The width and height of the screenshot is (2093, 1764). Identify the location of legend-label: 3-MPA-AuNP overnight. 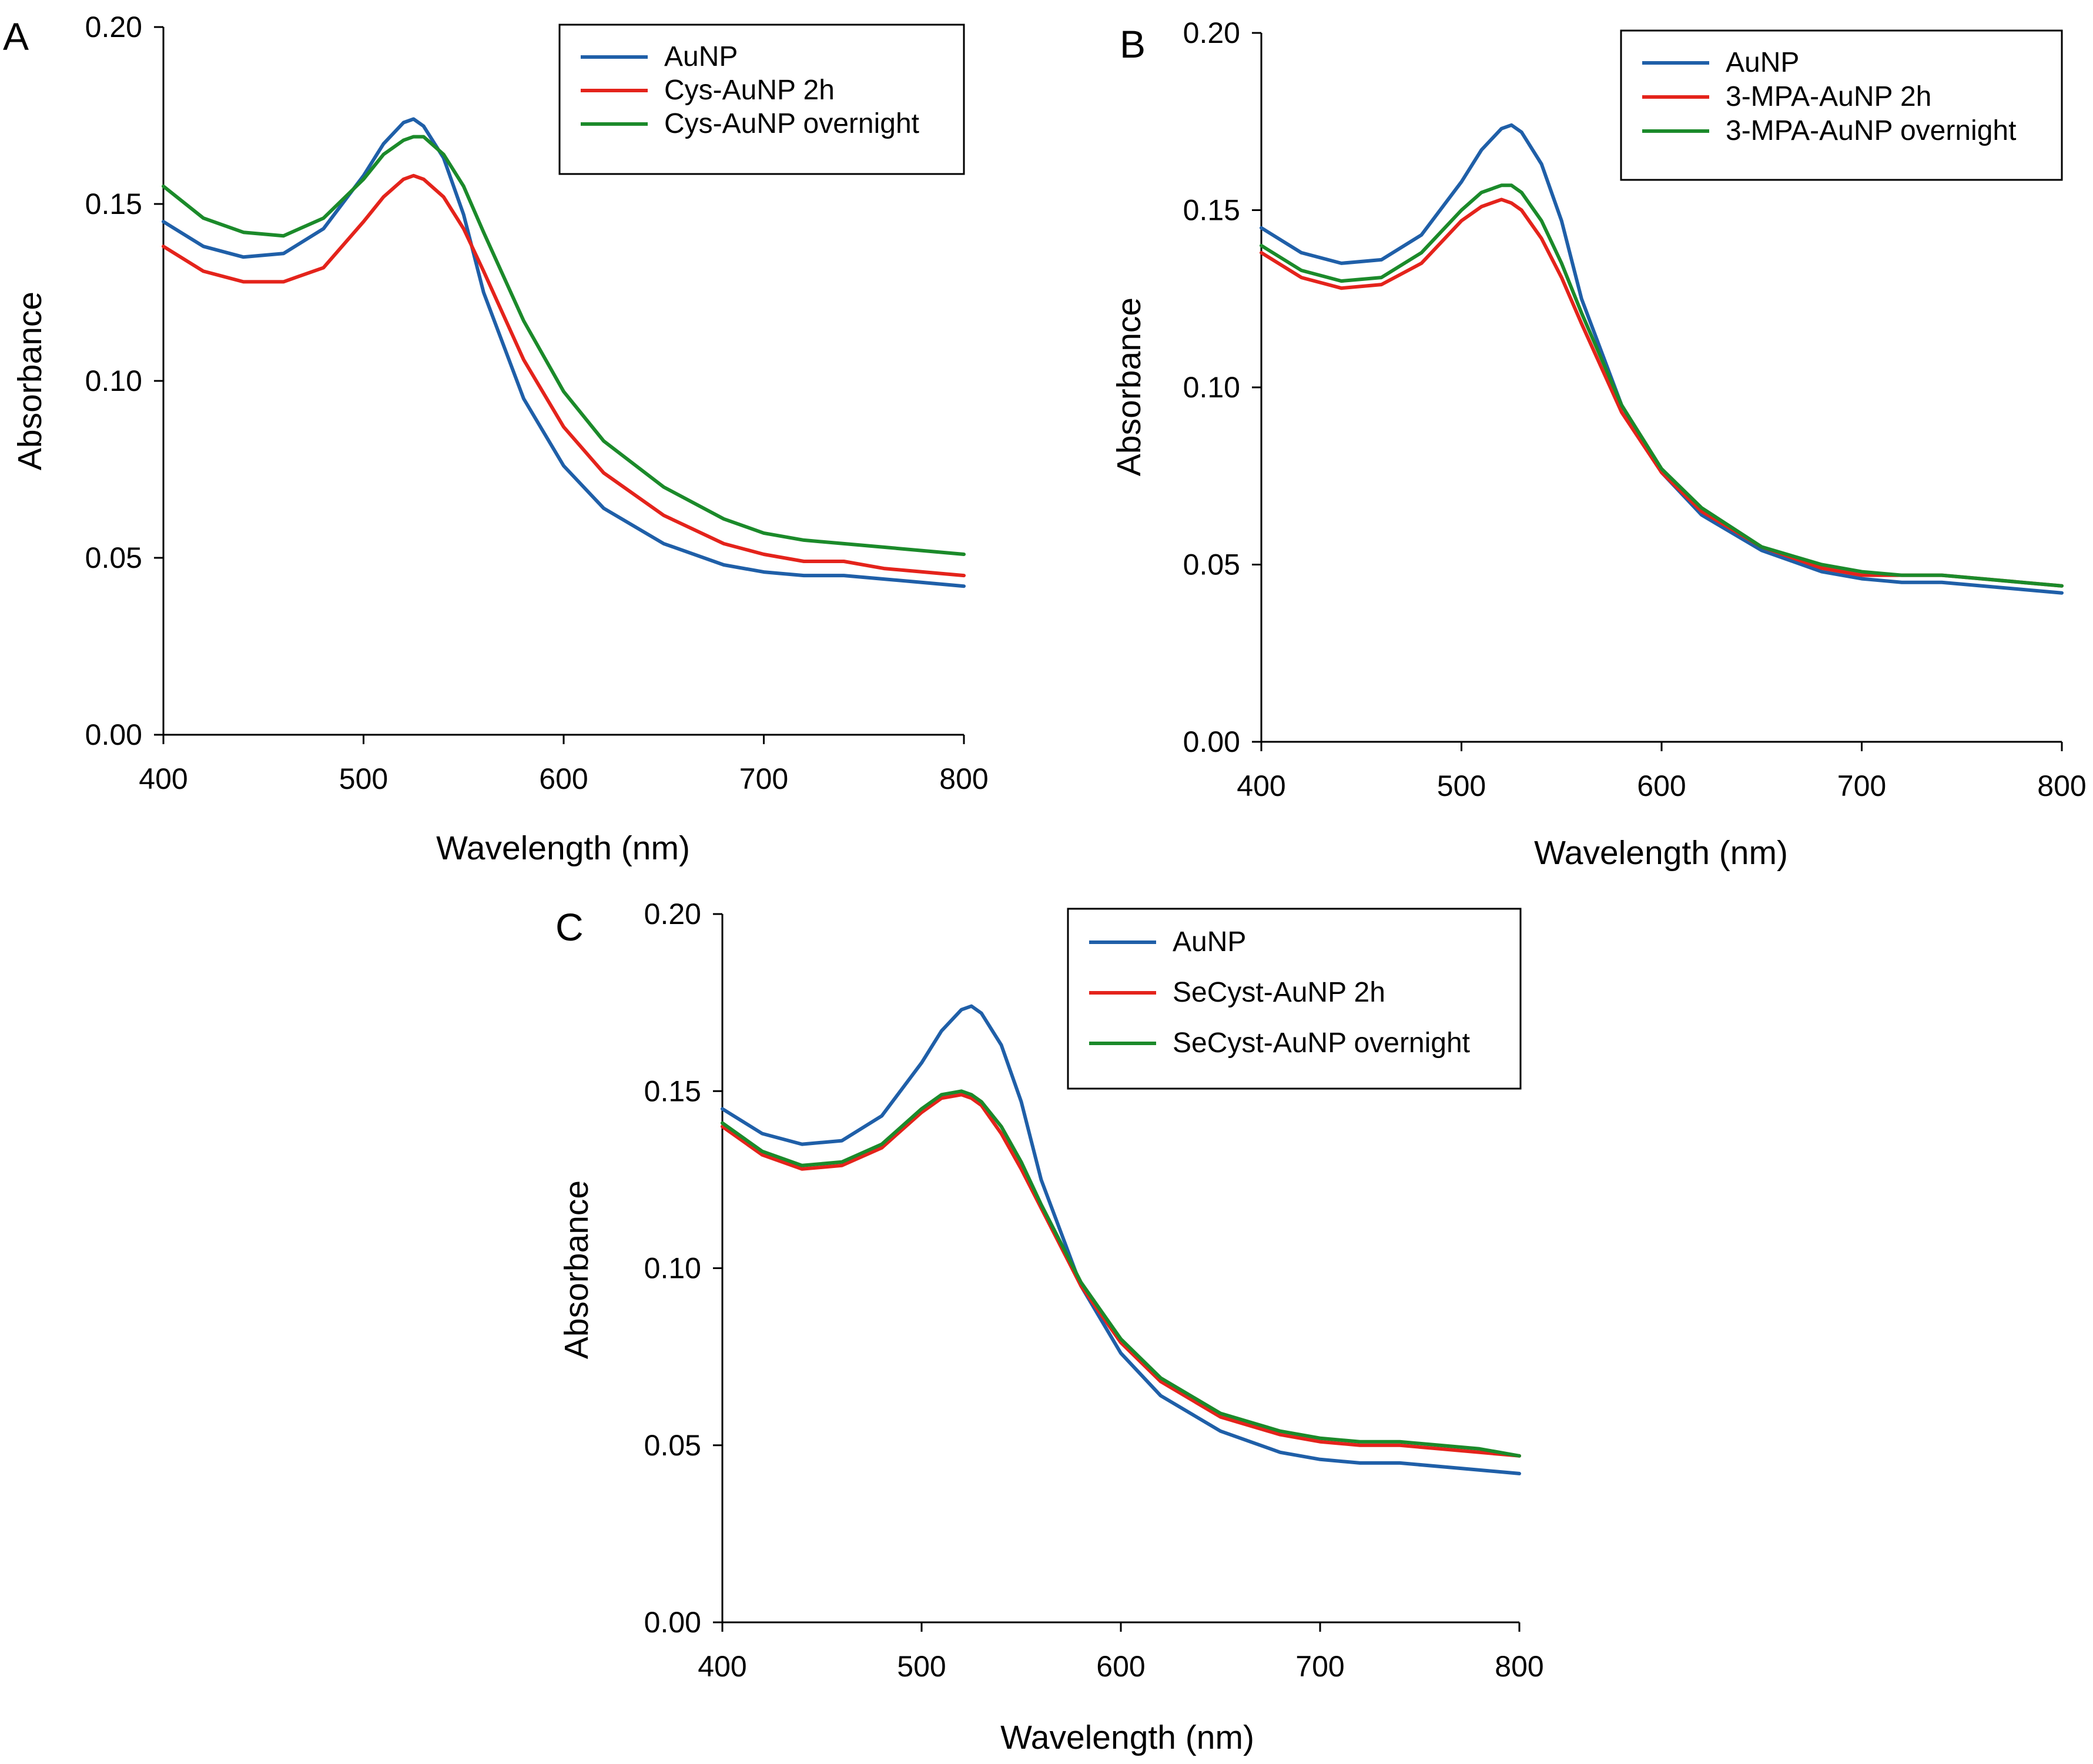
(1871, 130).